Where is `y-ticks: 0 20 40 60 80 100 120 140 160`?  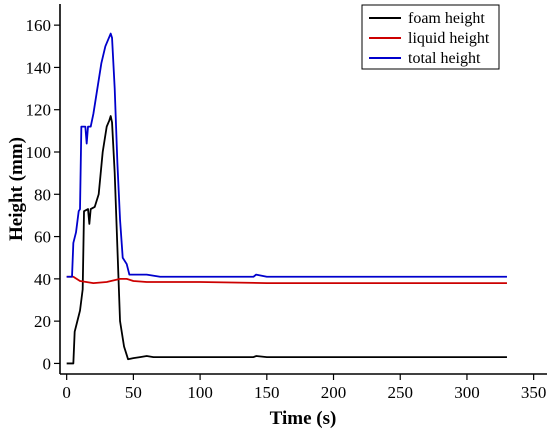
y-ticks: 0 20 40 60 80 100 120 140 160 is located at coordinates (43, 194).